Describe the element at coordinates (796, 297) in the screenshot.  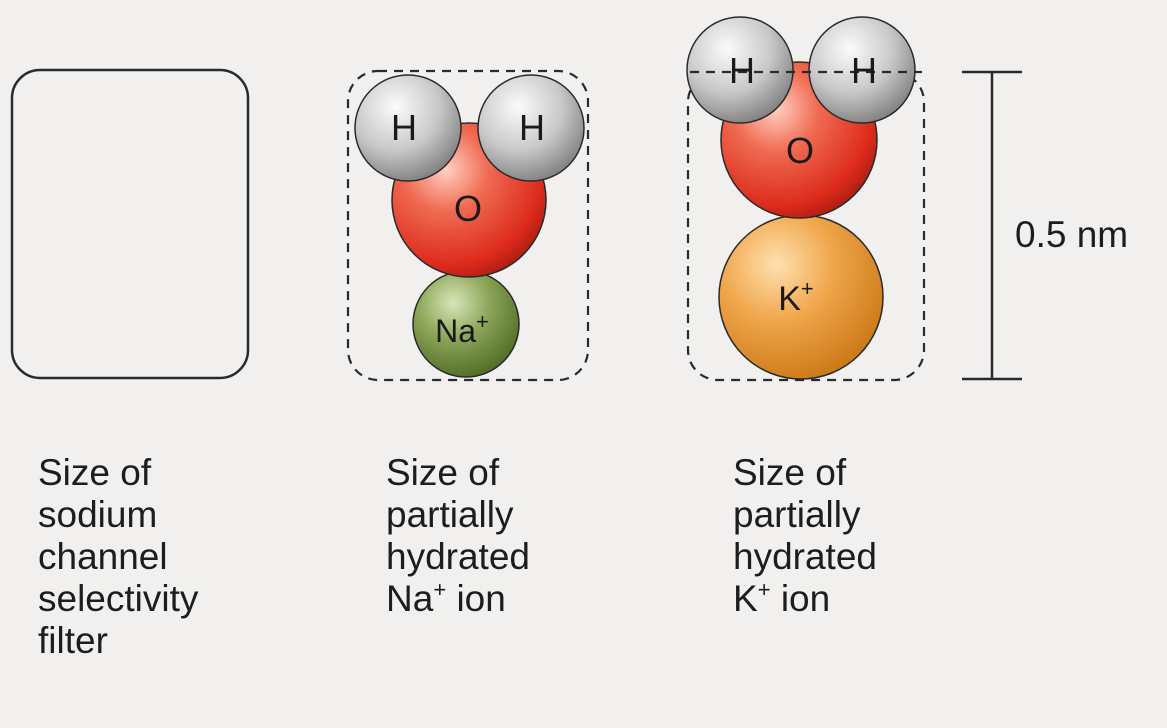
I see `potassium-ion-label: K+` at that location.